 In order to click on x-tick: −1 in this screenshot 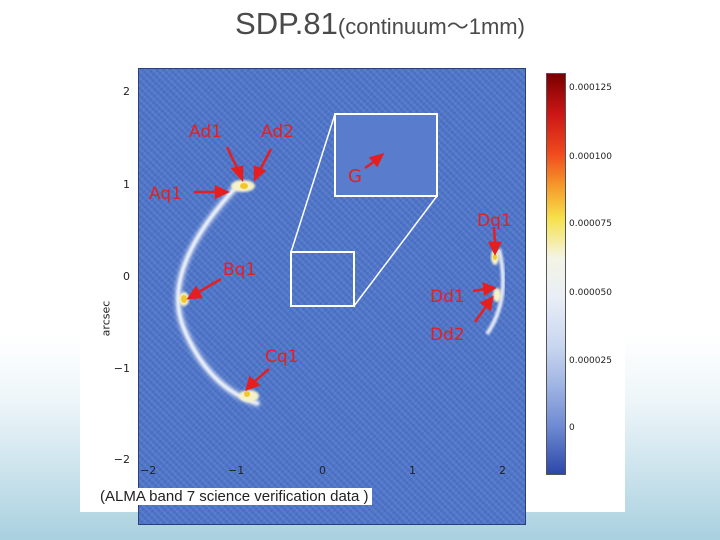, I will do `click(236, 470)`.